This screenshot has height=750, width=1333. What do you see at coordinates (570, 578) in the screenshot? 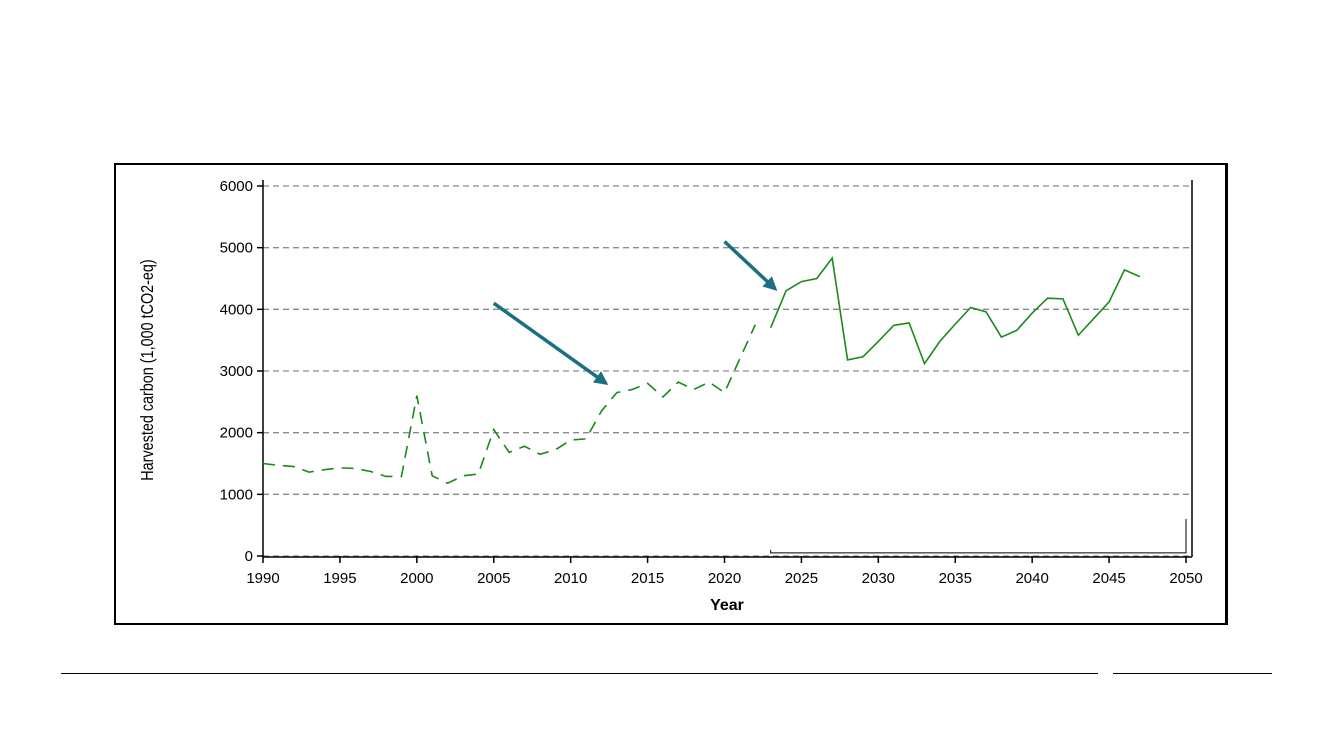
I see `x-tick-label: 2010` at bounding box center [570, 578].